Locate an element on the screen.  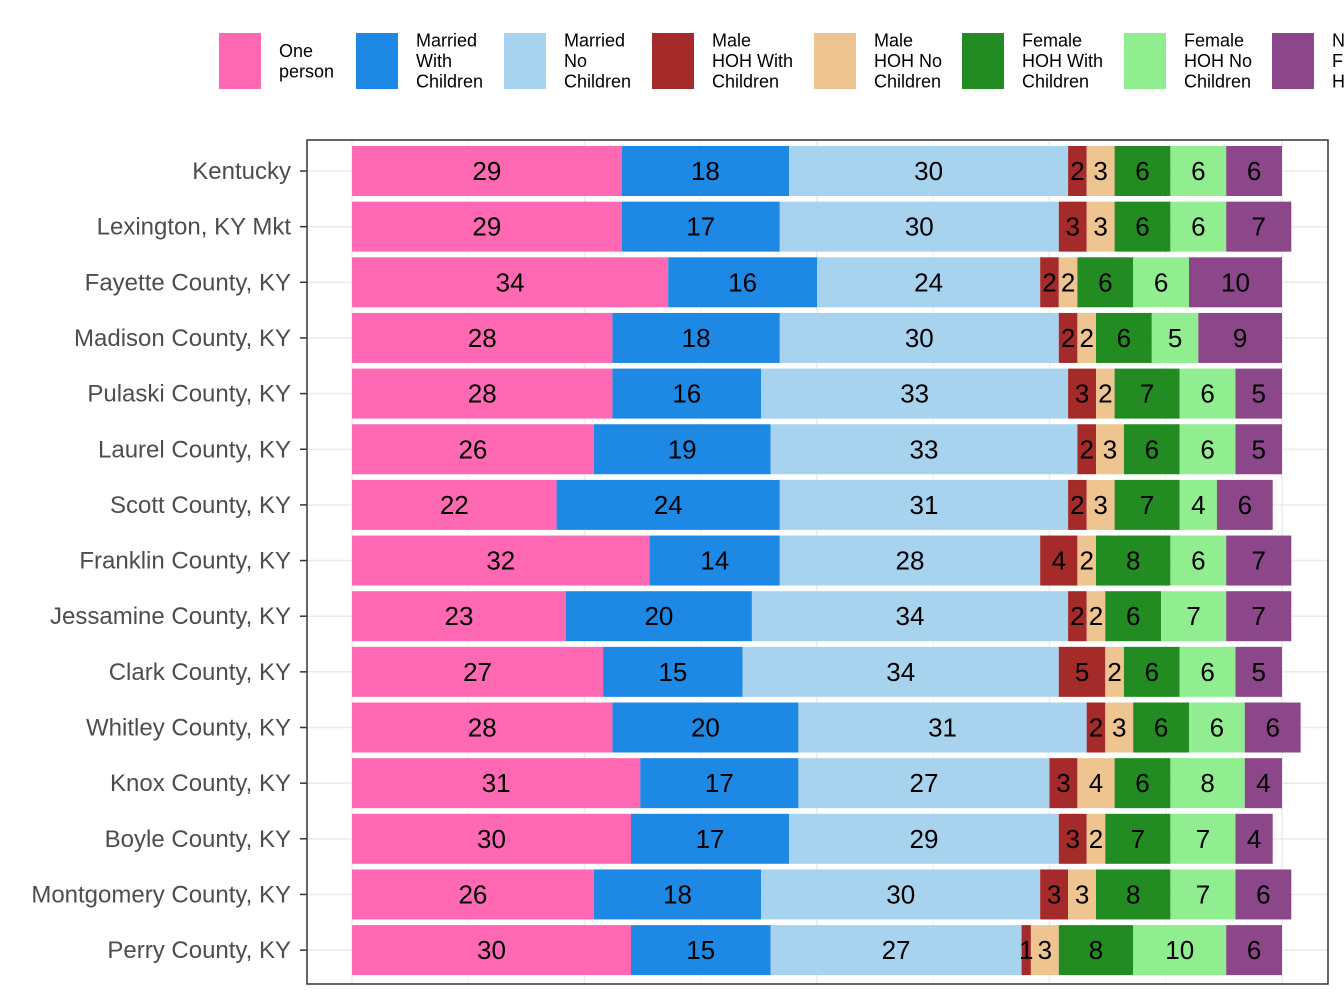
legend-key-one-person is located at coordinates (240, 61).